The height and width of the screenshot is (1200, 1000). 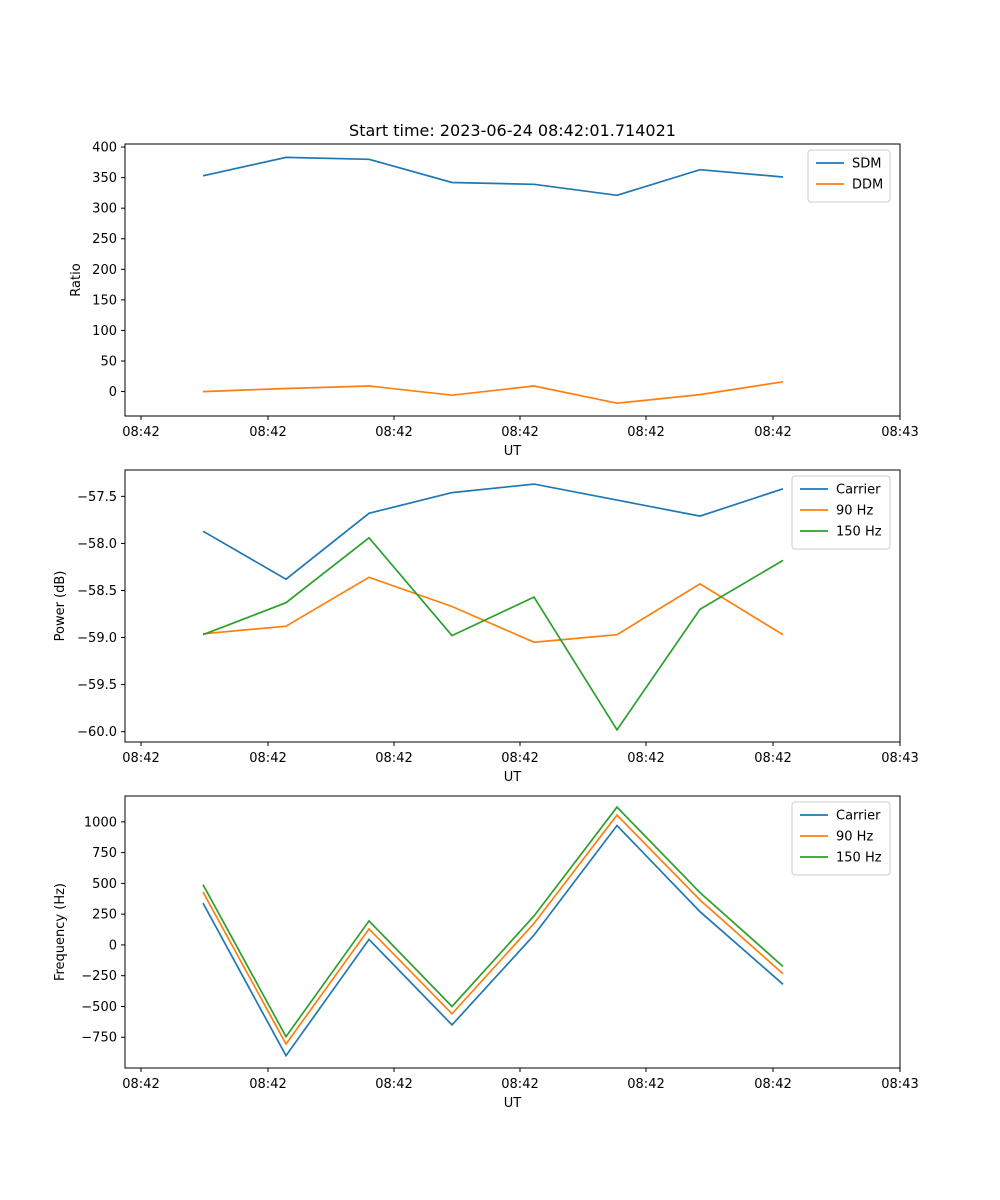 What do you see at coordinates (60, 932) in the screenshot?
I see `y-axis-label: Frequency (Hz)` at bounding box center [60, 932].